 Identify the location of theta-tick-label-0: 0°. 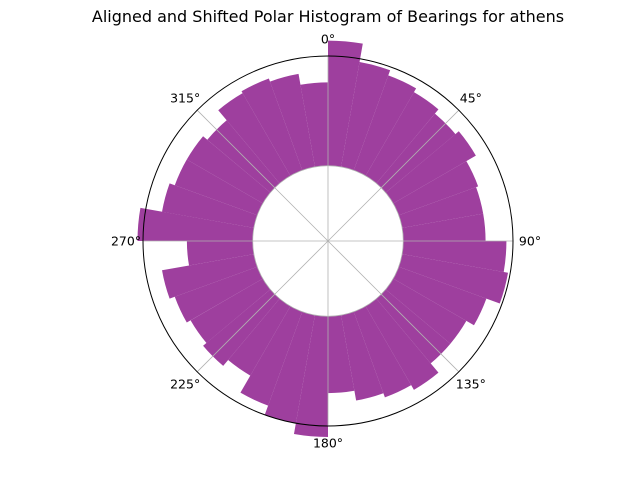
(328, 39).